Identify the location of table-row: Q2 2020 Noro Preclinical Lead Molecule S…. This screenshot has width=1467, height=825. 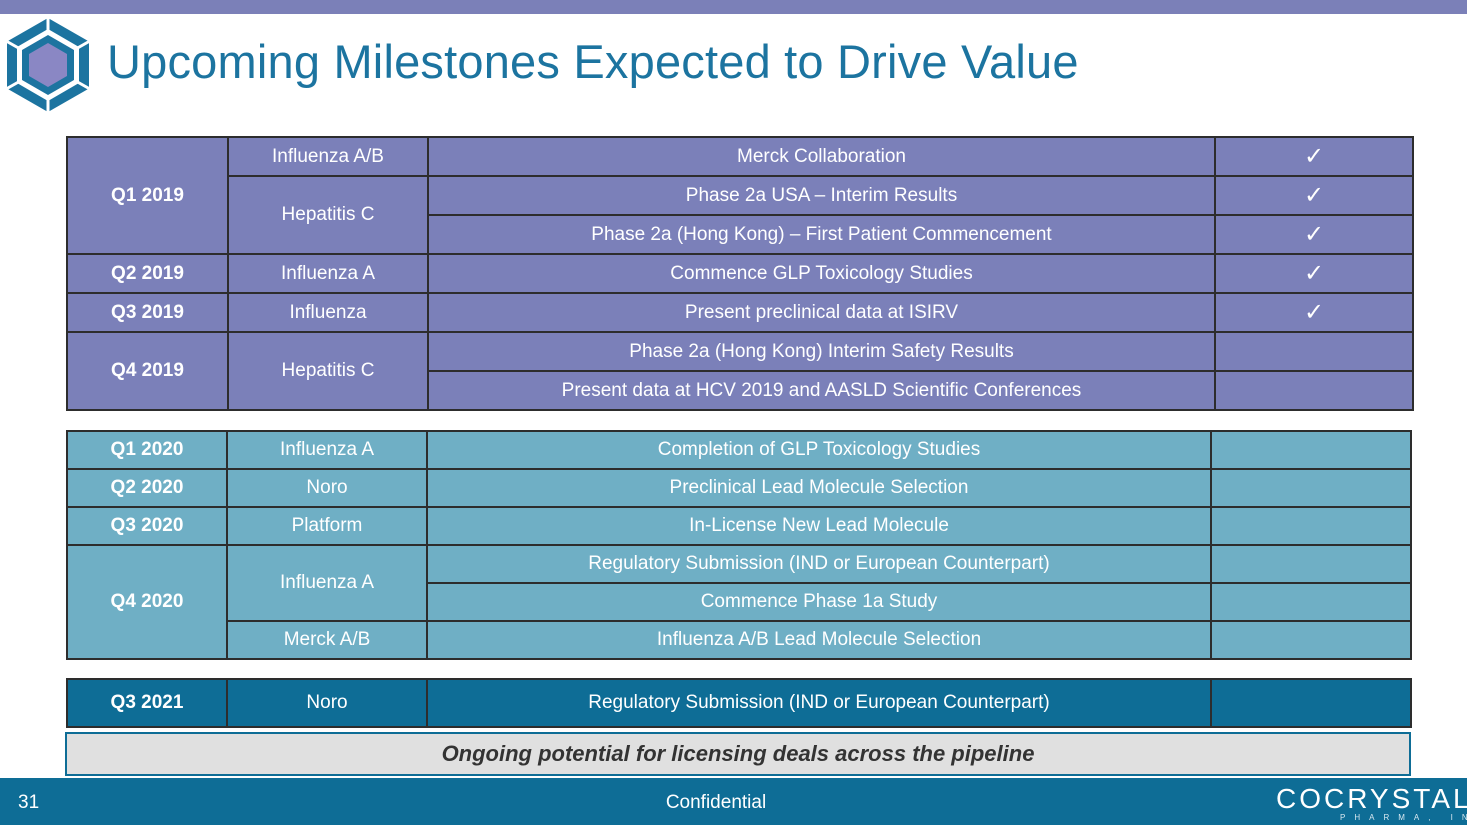
(739, 488).